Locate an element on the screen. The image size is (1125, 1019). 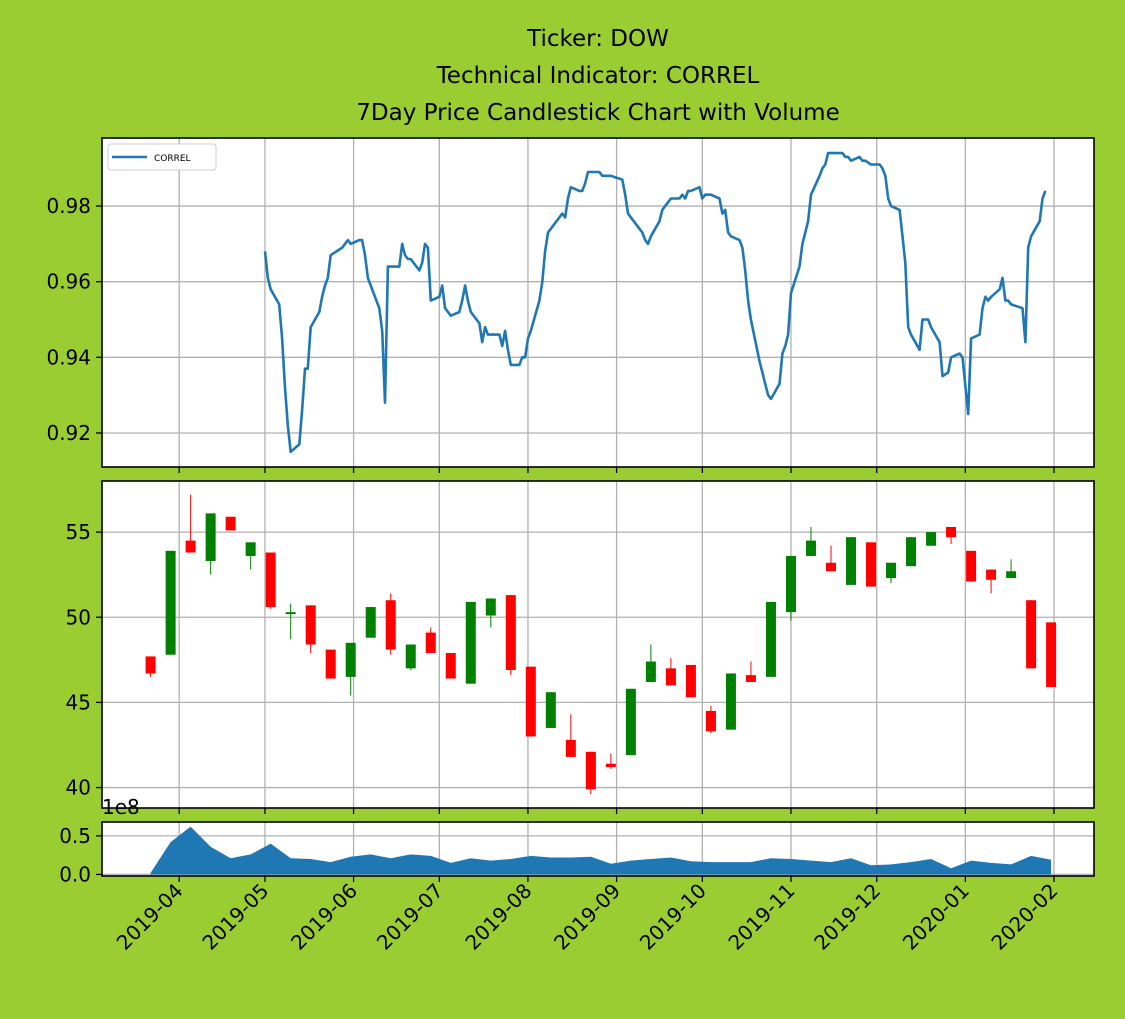
volume-area is located at coordinates (601, 850).